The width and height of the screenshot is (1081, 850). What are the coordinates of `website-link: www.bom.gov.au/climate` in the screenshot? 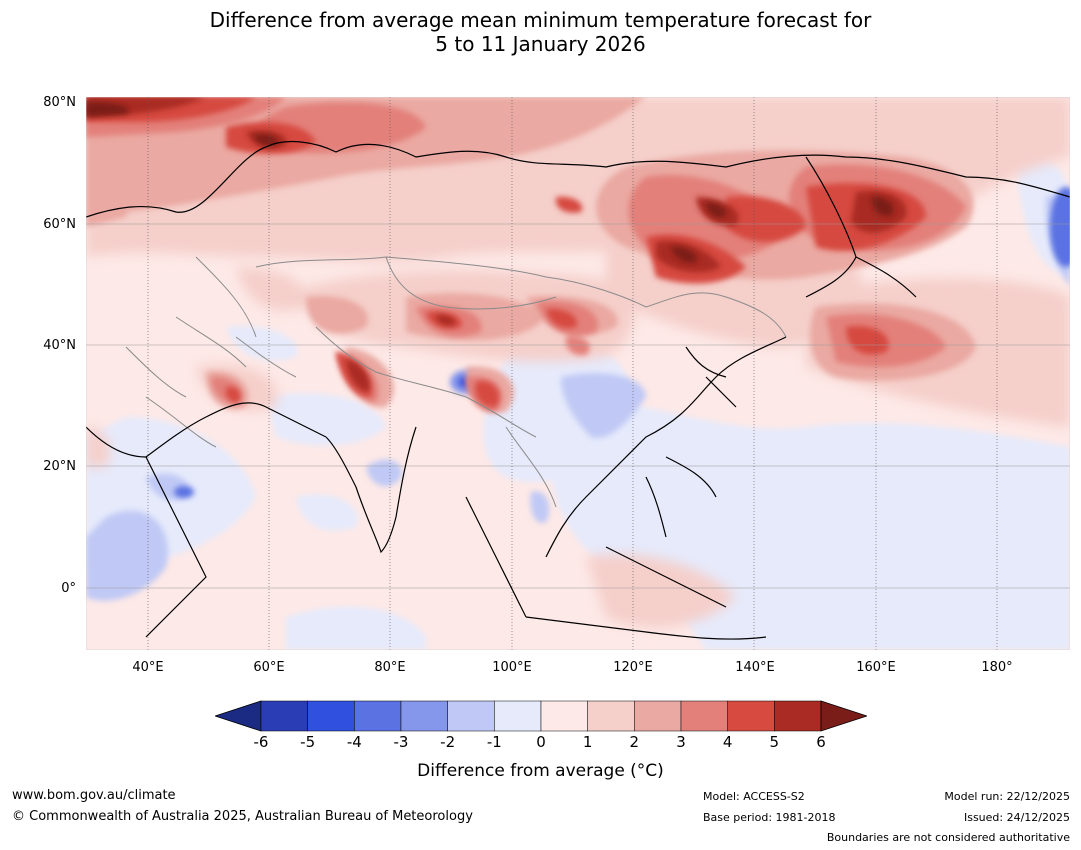 It's located at (94, 795).